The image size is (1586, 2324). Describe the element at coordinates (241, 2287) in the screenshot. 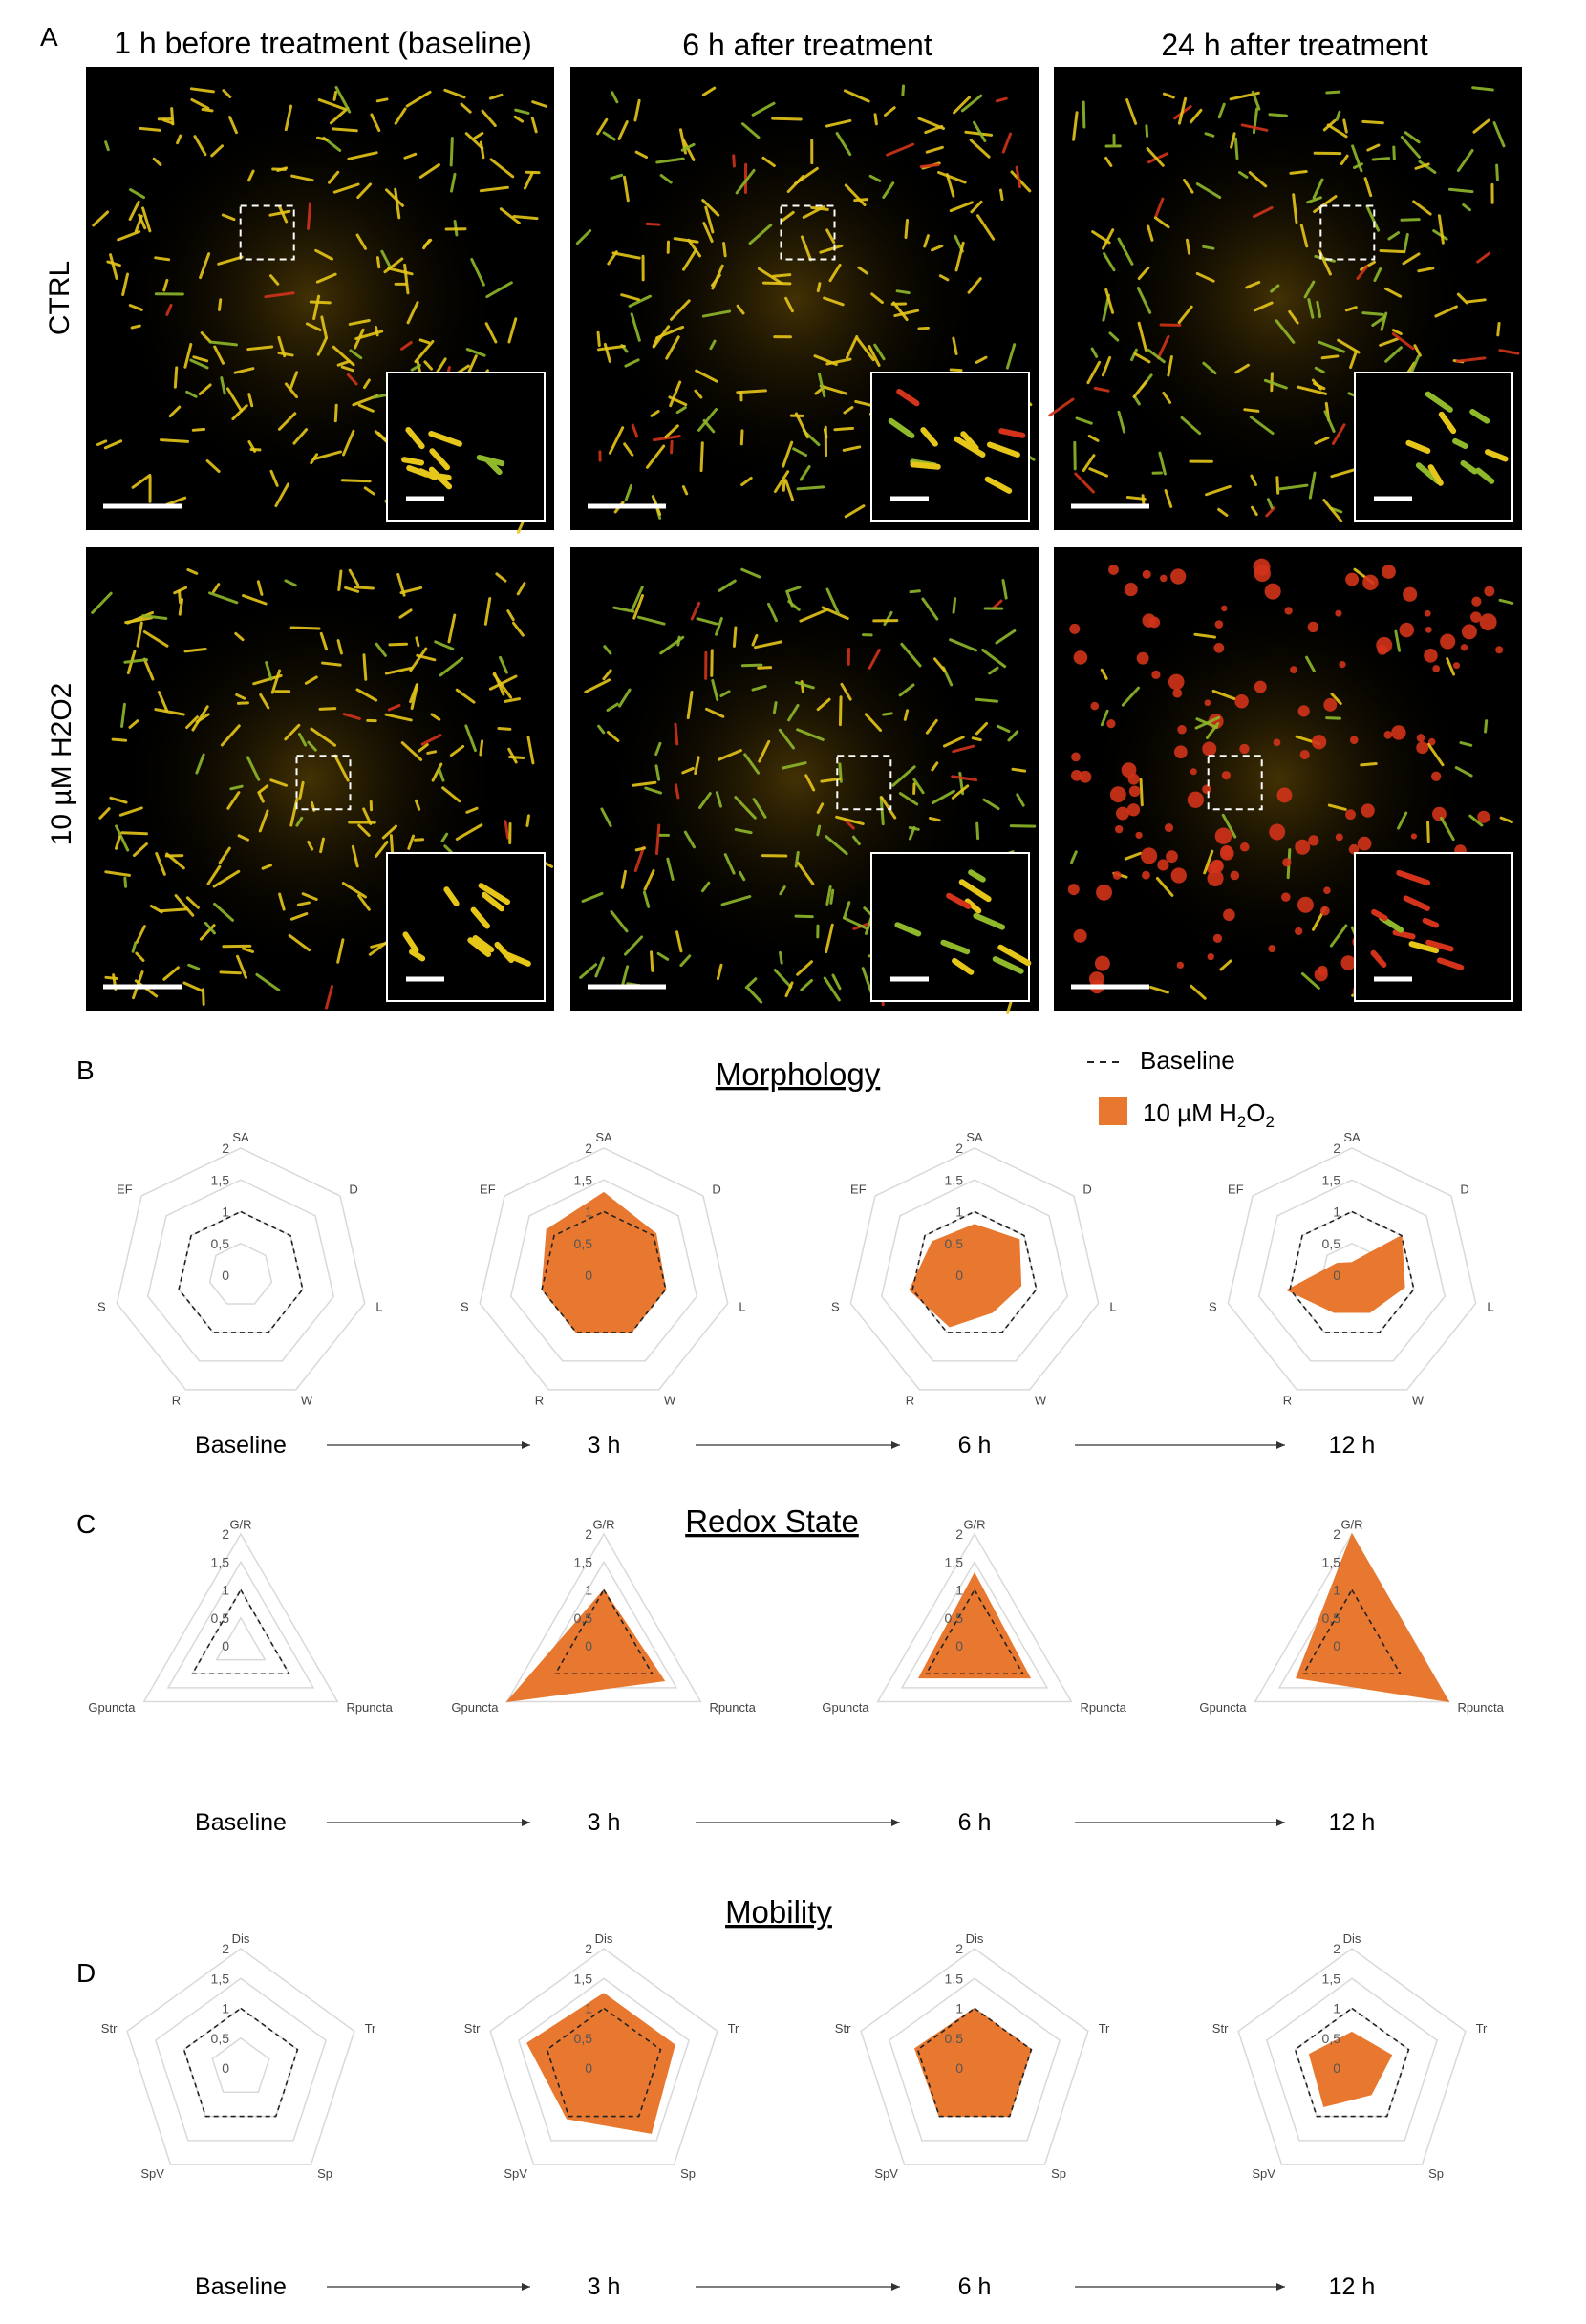

I see `timepoint-label: Baseline` at that location.